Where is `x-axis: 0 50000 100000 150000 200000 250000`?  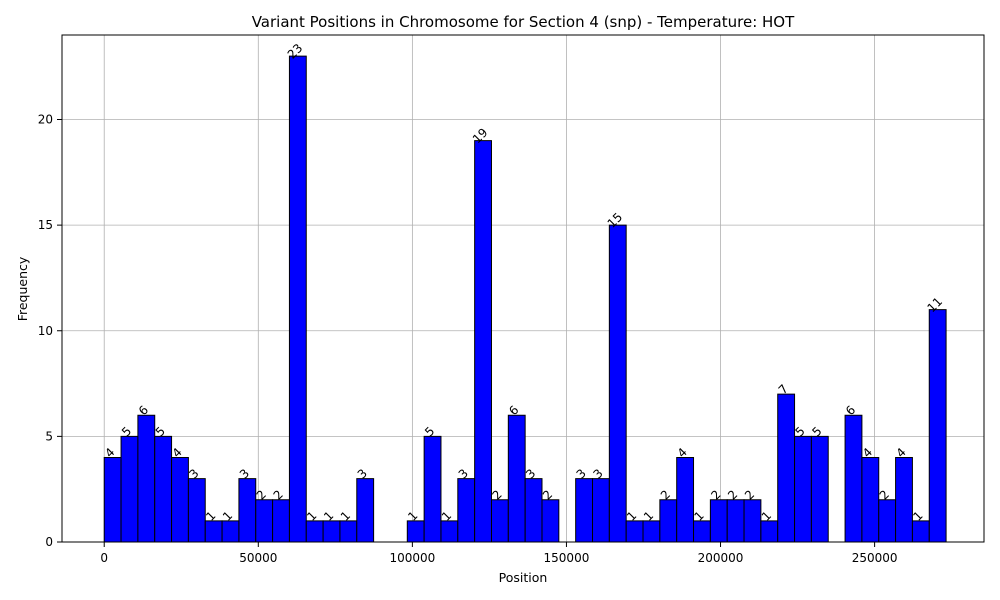 x-axis: 0 50000 100000 150000 200000 250000 is located at coordinates (499, 553).